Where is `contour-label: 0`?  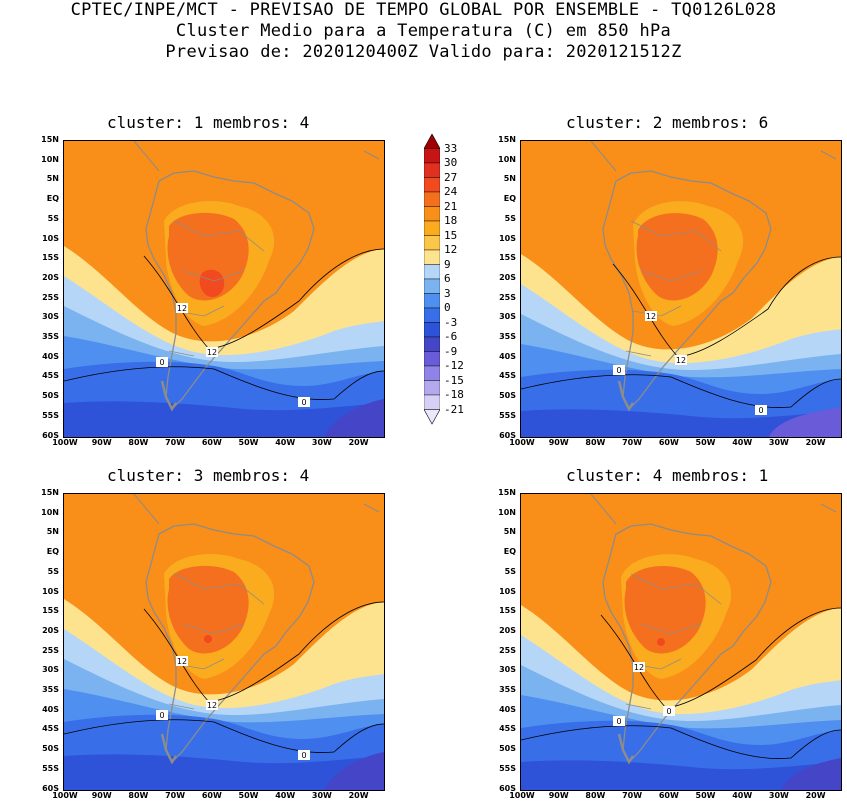 contour-label: 0 is located at coordinates (162, 362).